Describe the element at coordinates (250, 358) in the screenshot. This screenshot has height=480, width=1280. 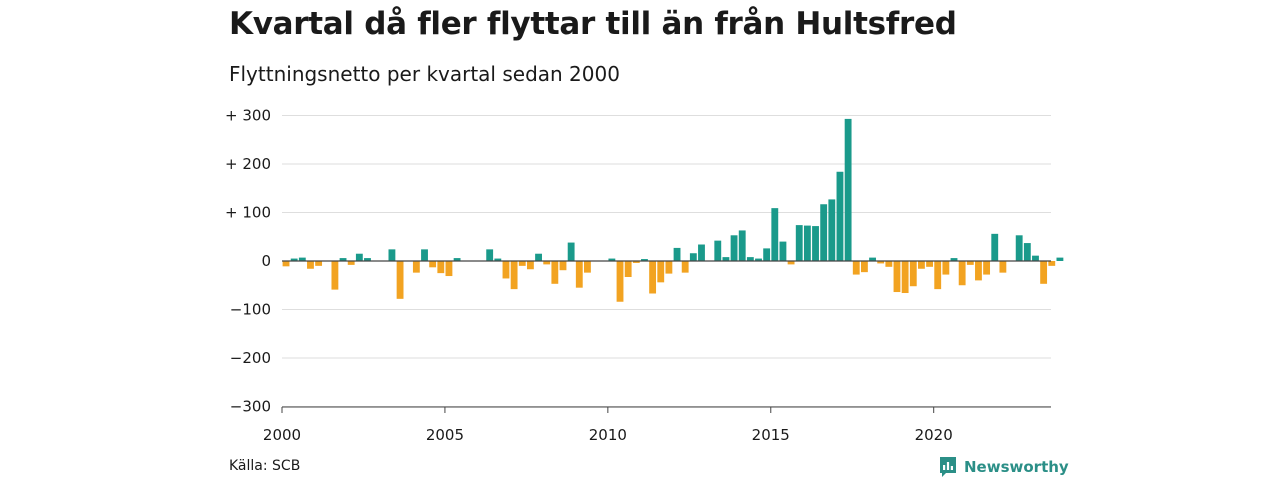
I see `y-tick-label: −200` at that location.